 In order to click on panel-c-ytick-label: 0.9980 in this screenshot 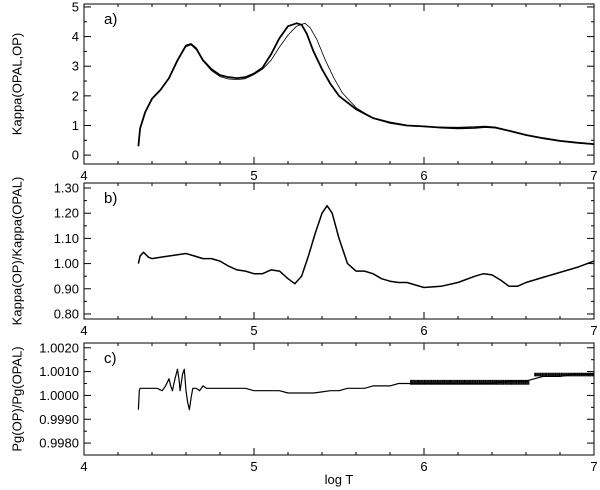, I will do `click(59, 443)`.